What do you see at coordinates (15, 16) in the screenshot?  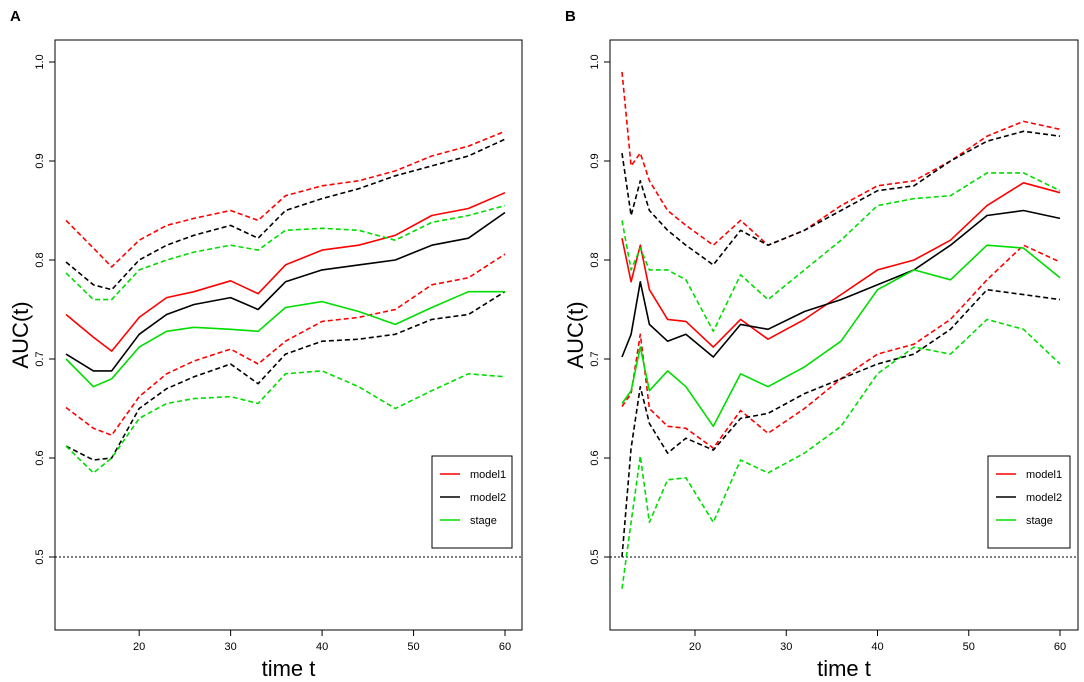 I see `panel-letter: A` at bounding box center [15, 16].